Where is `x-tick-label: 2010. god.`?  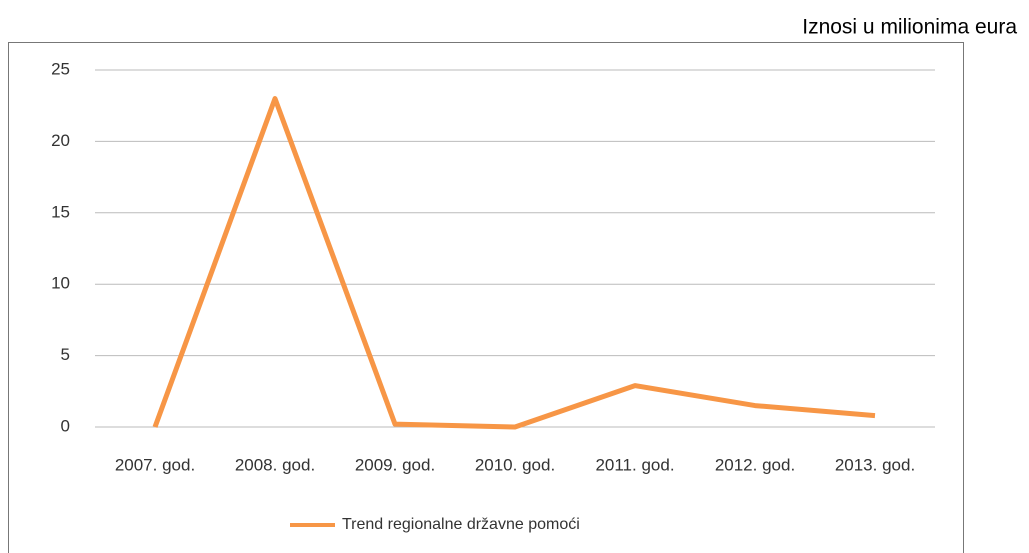 x-tick-label: 2010. god. is located at coordinates (515, 464).